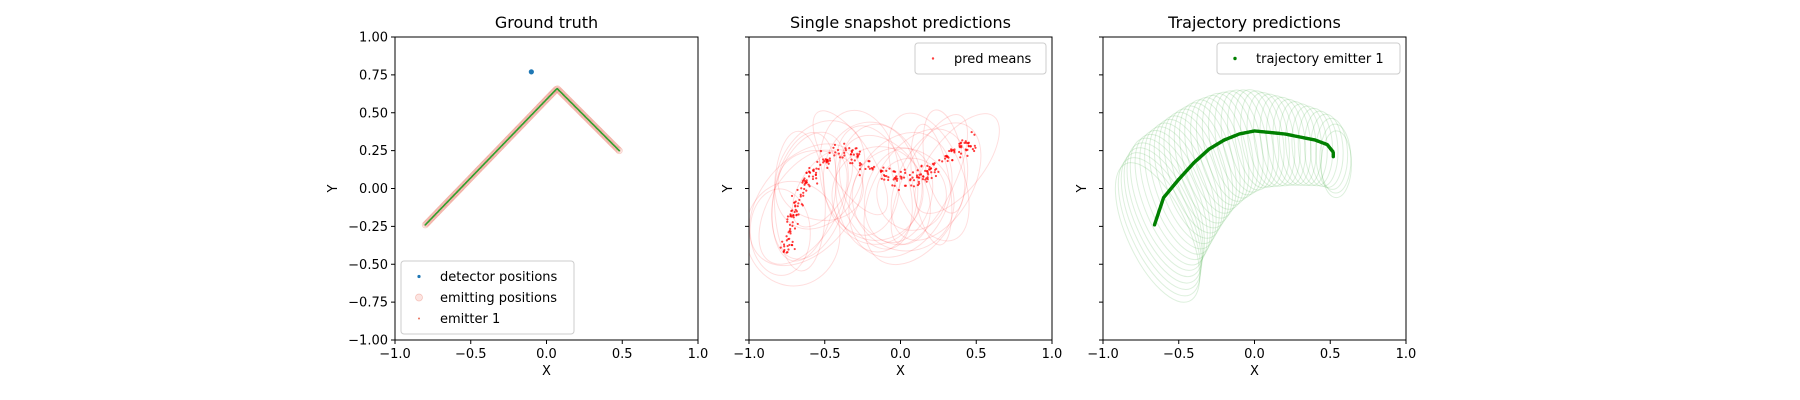 The image size is (1800, 400). What do you see at coordinates (1254, 354) in the screenshot?
I see `x-tick-label: 0.0` at bounding box center [1254, 354].